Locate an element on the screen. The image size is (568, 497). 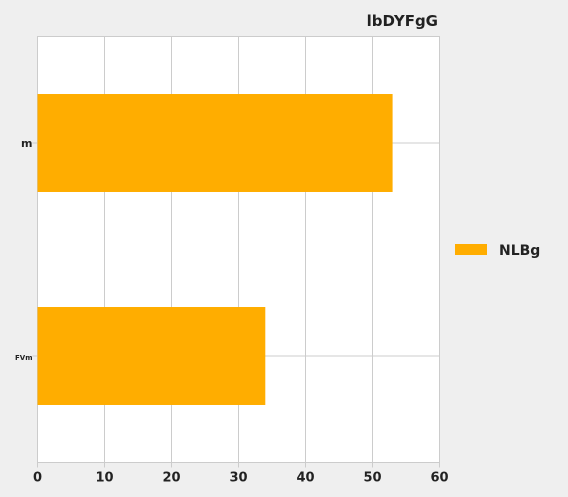
legend: NLBg is located at coordinates (497, 251).